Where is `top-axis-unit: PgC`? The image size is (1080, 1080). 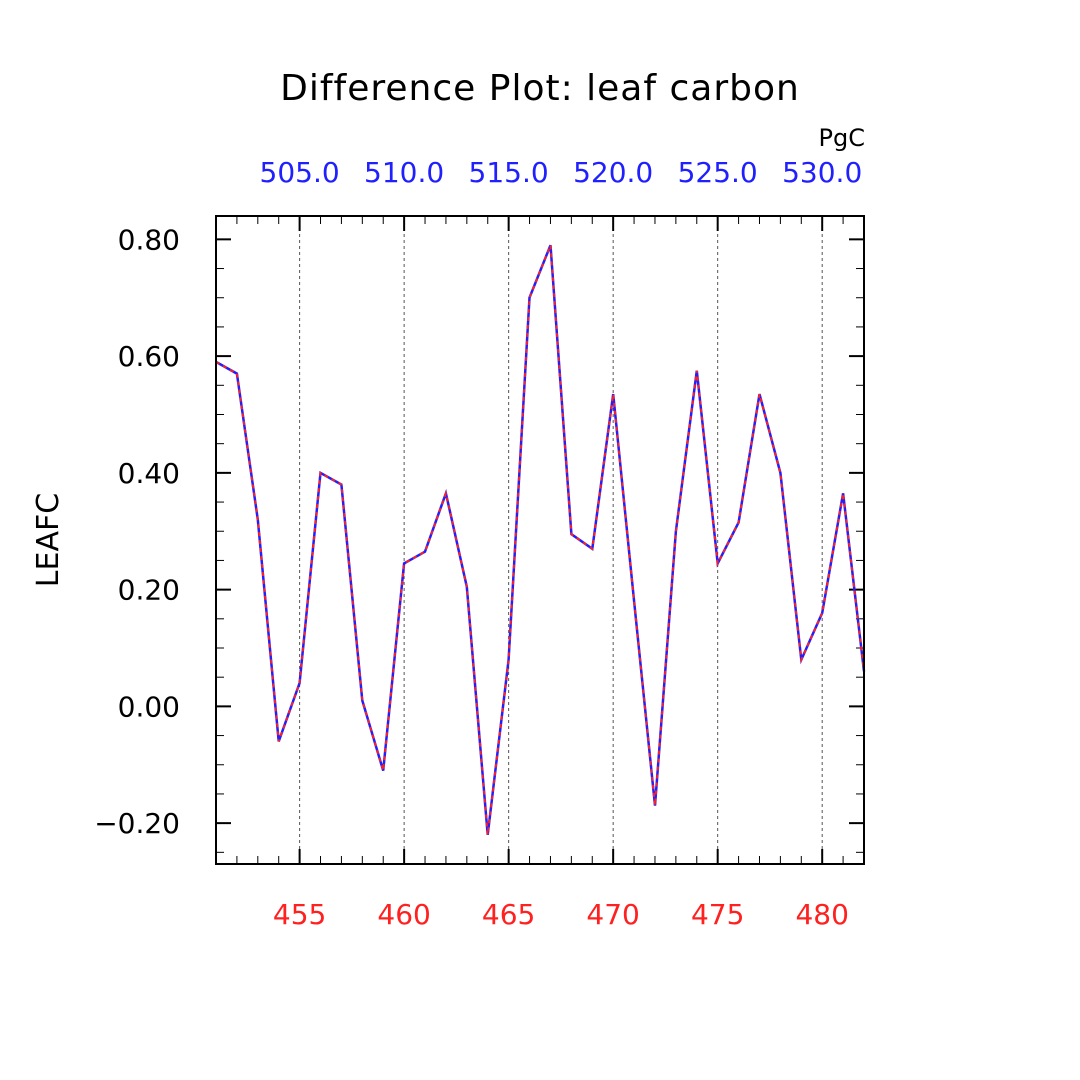 top-axis-unit: PgC is located at coordinates (842, 138).